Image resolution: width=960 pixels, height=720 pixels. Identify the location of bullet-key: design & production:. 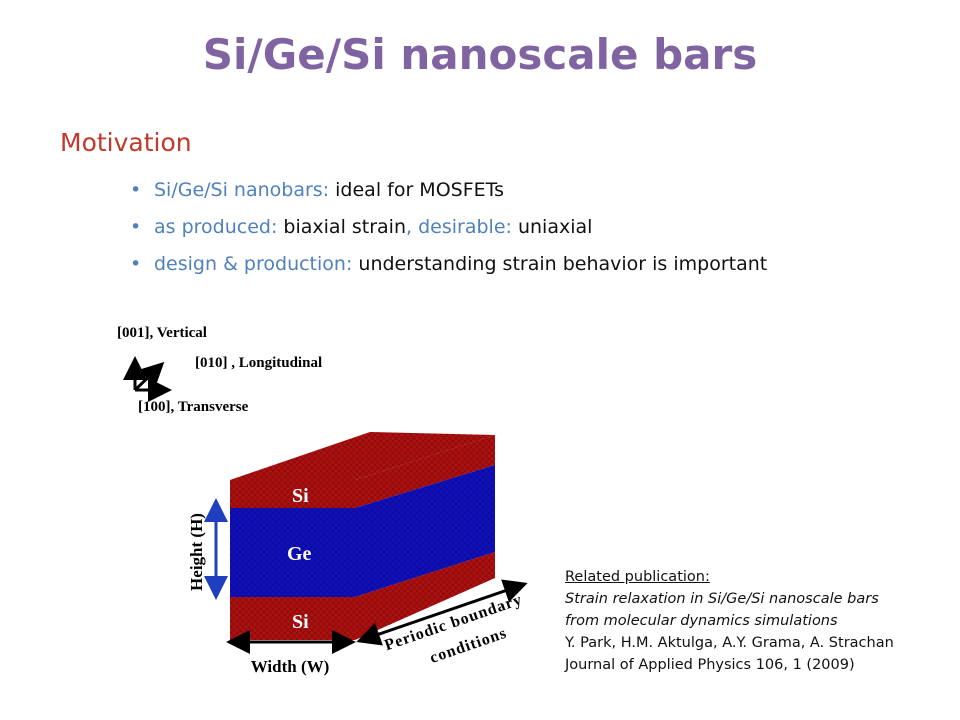
(253, 264).